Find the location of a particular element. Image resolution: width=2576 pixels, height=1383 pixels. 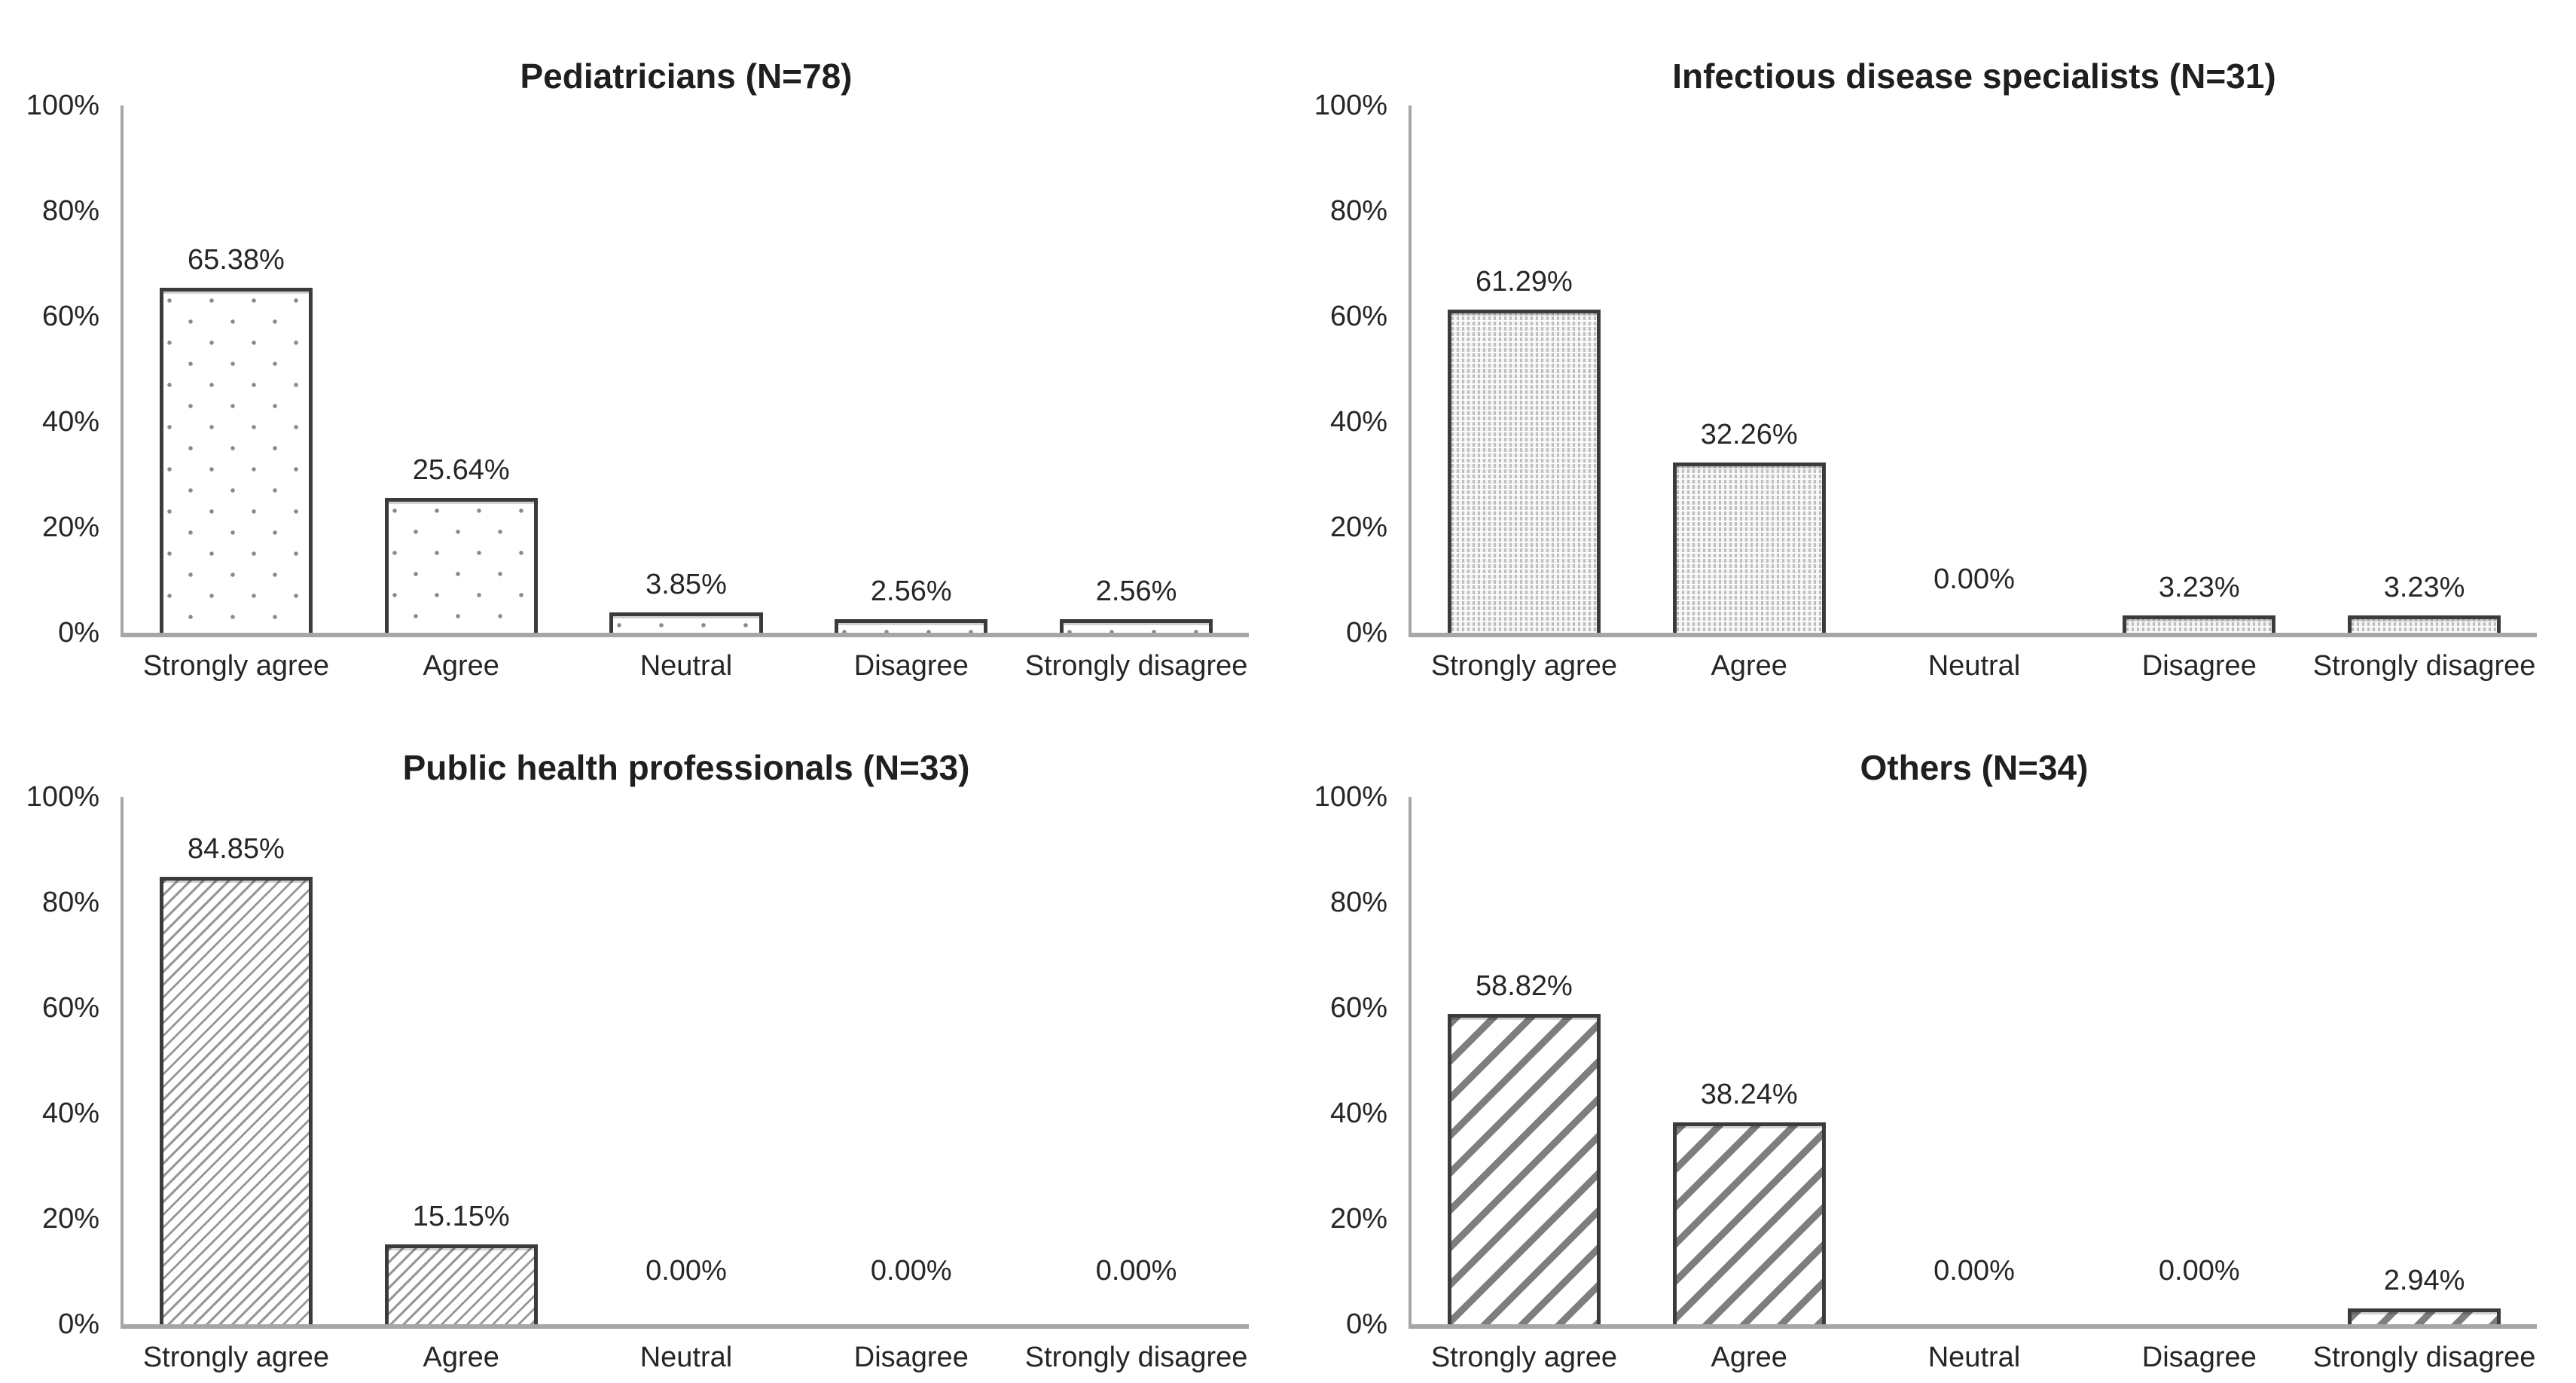

bar-slot: 58.82% is located at coordinates (1525, 1060).